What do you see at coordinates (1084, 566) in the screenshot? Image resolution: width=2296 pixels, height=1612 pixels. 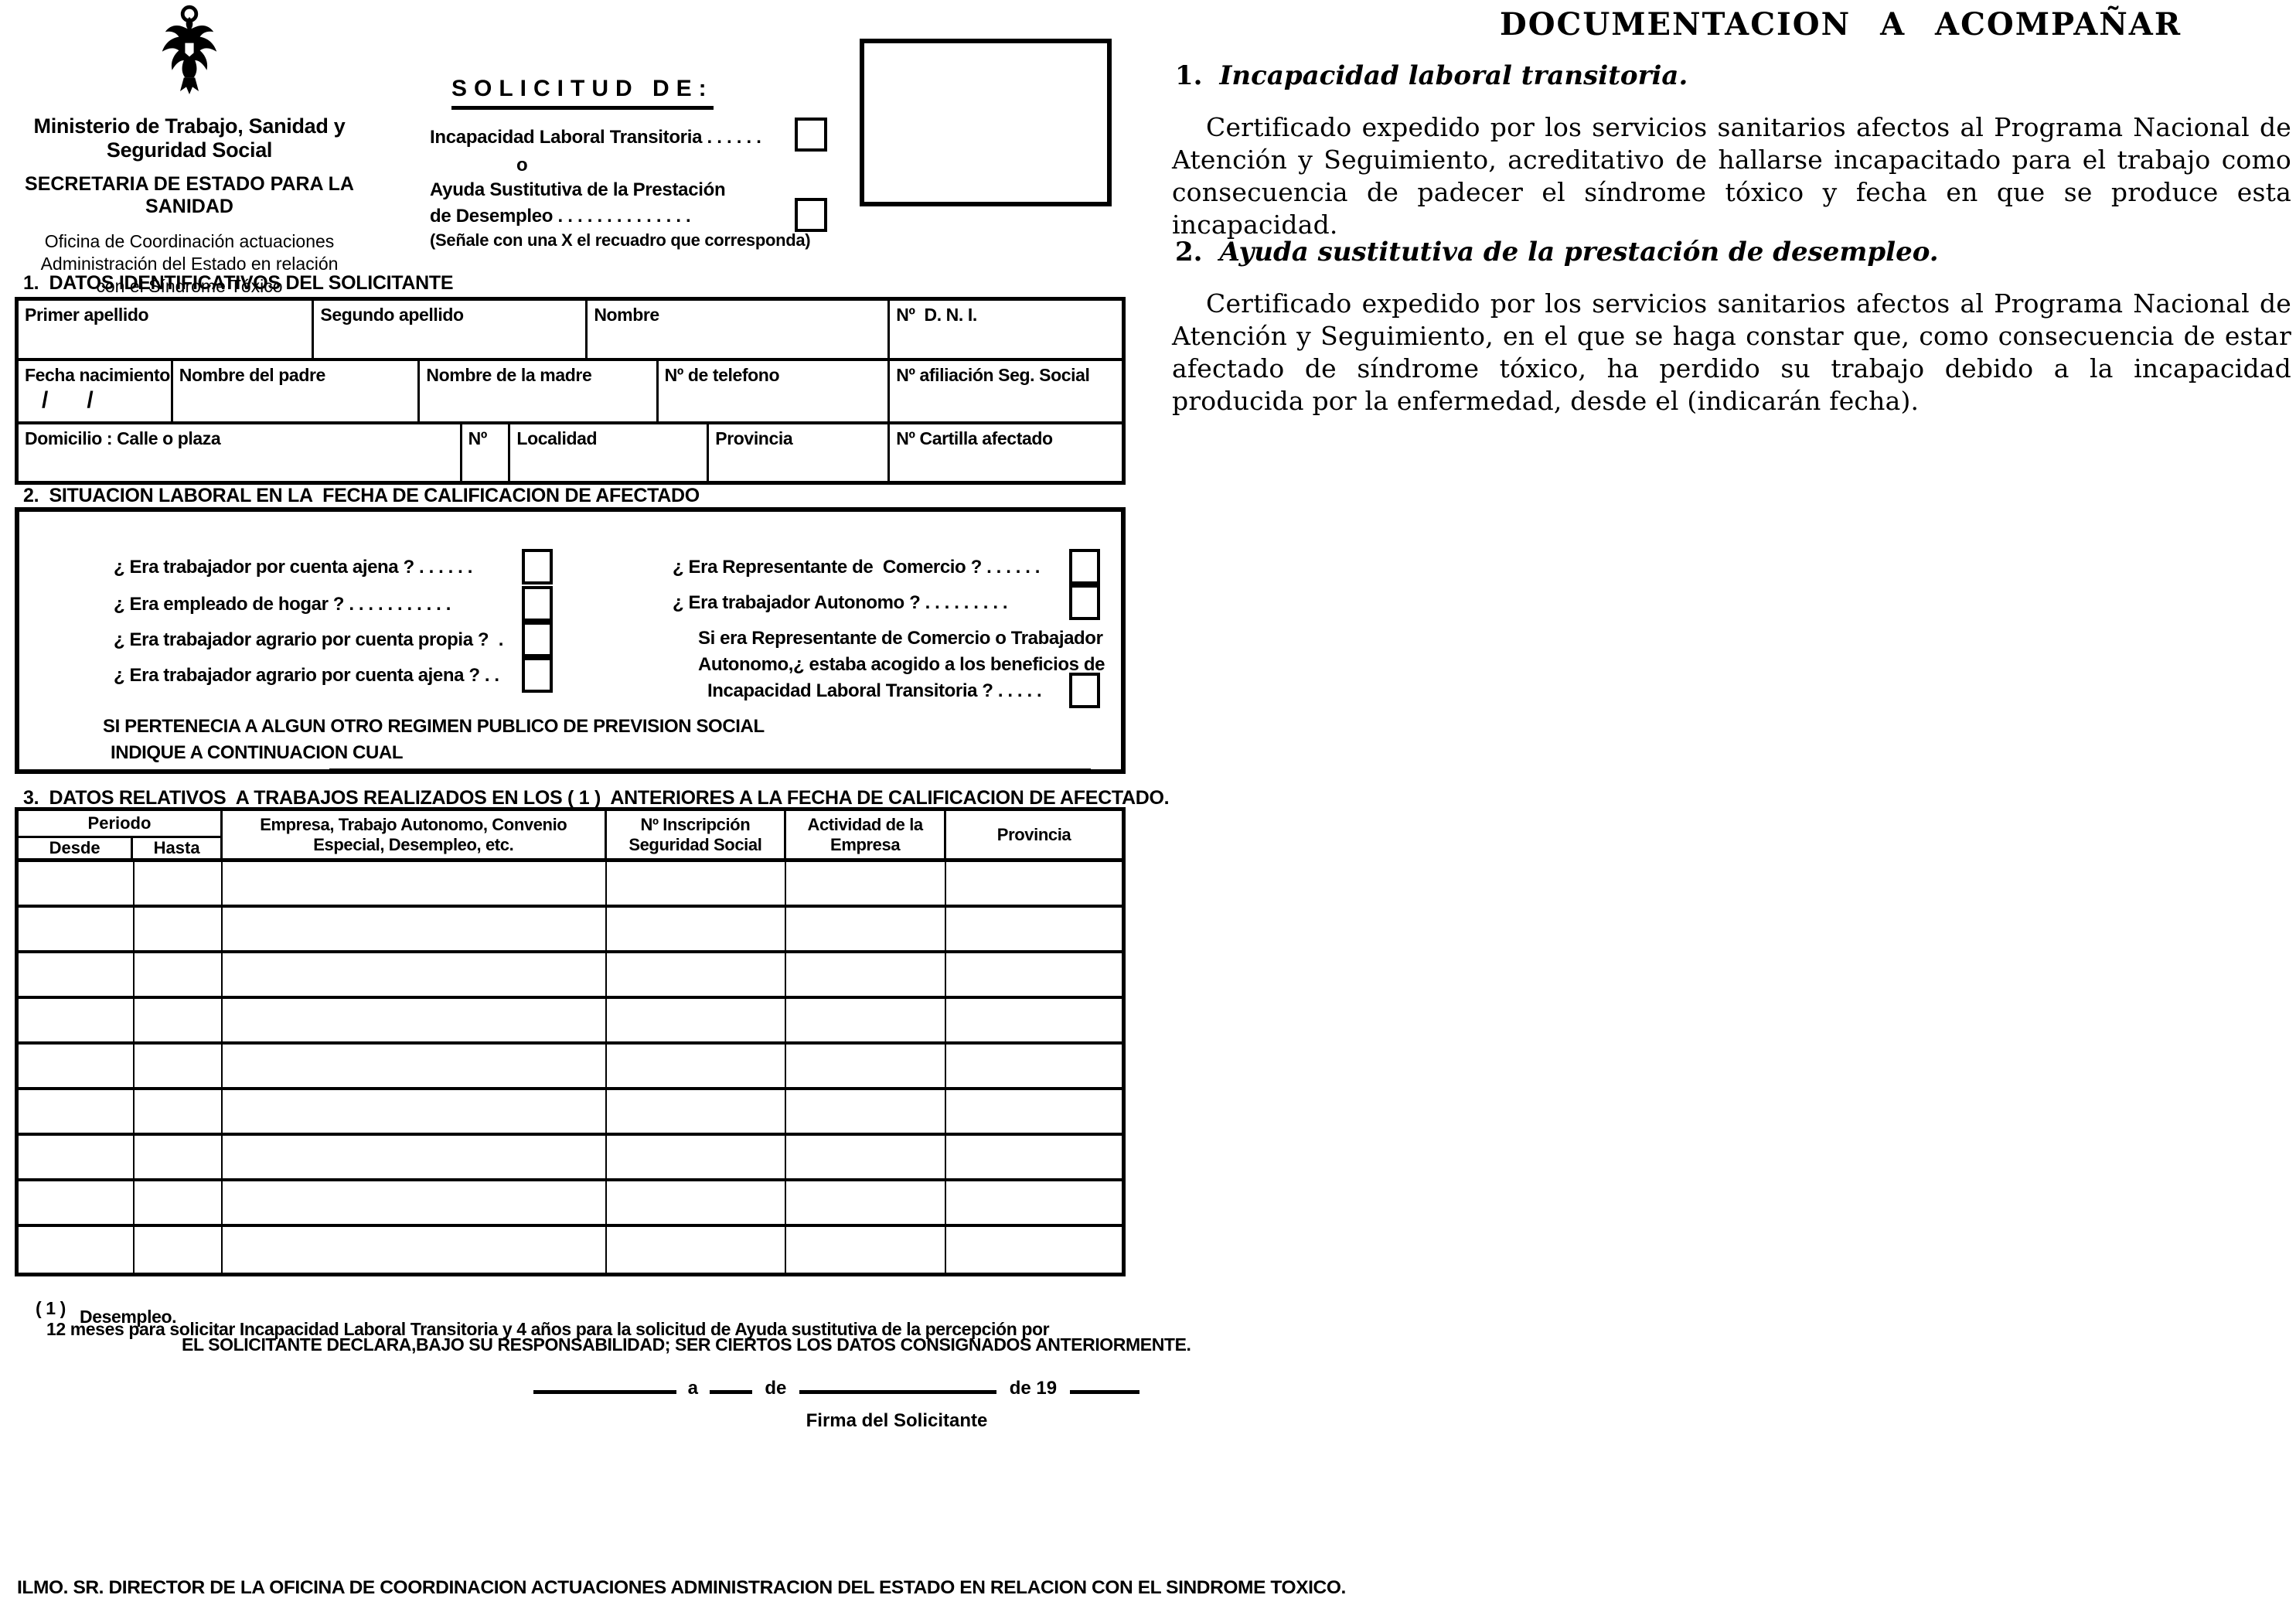 I see `q-comercio-checkbox` at bounding box center [1084, 566].